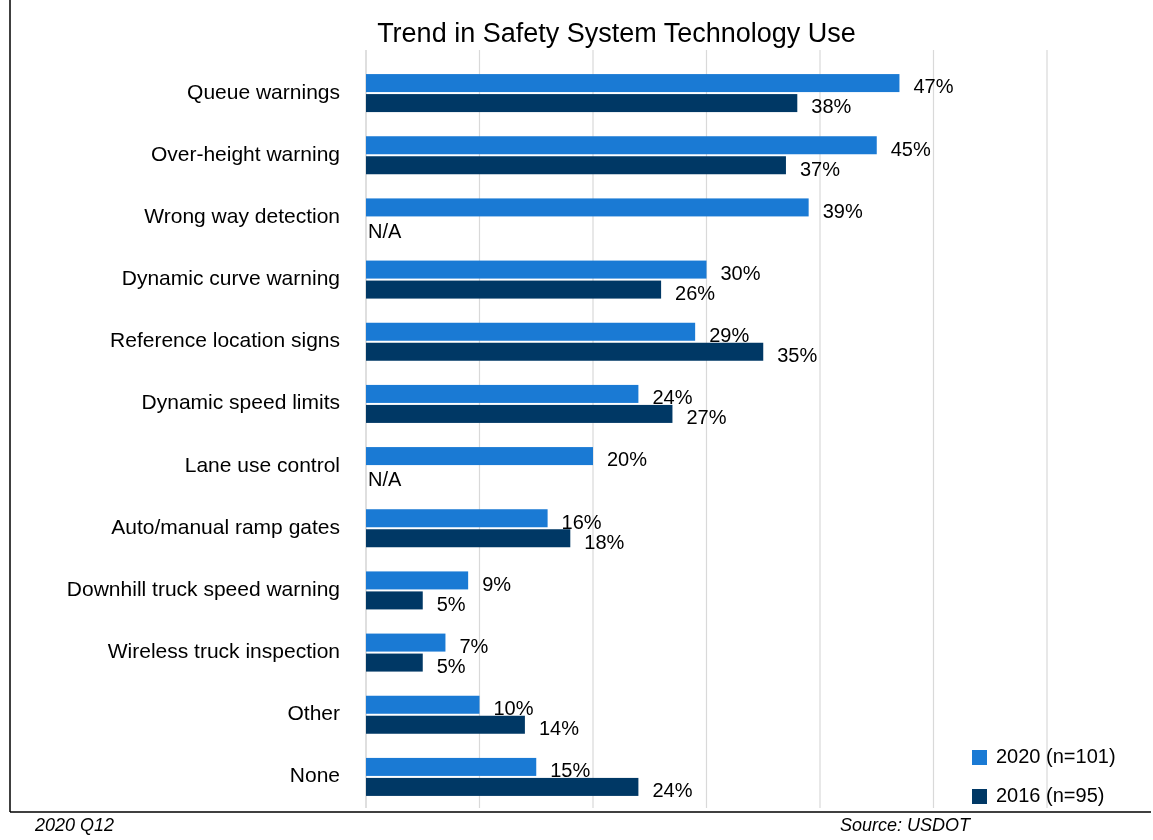  What do you see at coordinates (695, 292) in the screenshot?
I see `data-label: 26%` at bounding box center [695, 292].